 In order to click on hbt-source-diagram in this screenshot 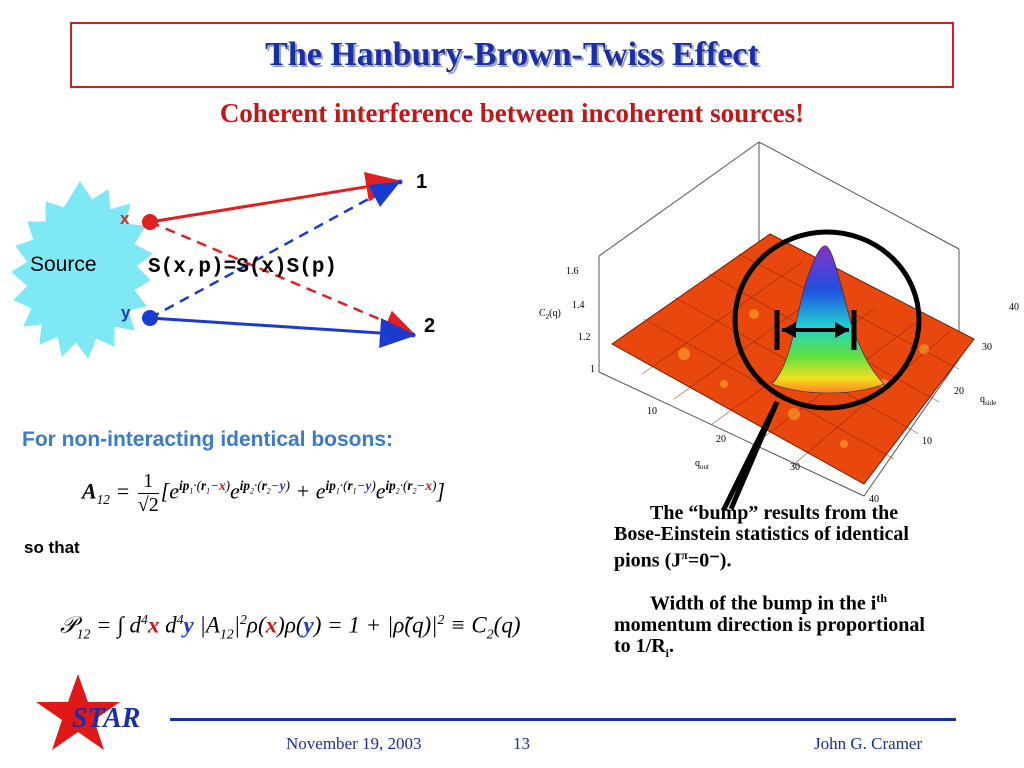, I will do `click(213, 266)`.